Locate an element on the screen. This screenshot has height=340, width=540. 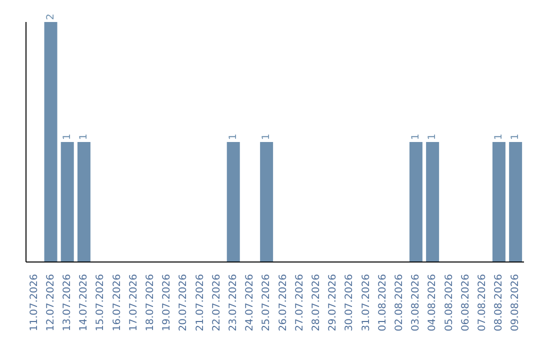
x-tick-label: 23.07.2026 is located at coordinates (233, 303).